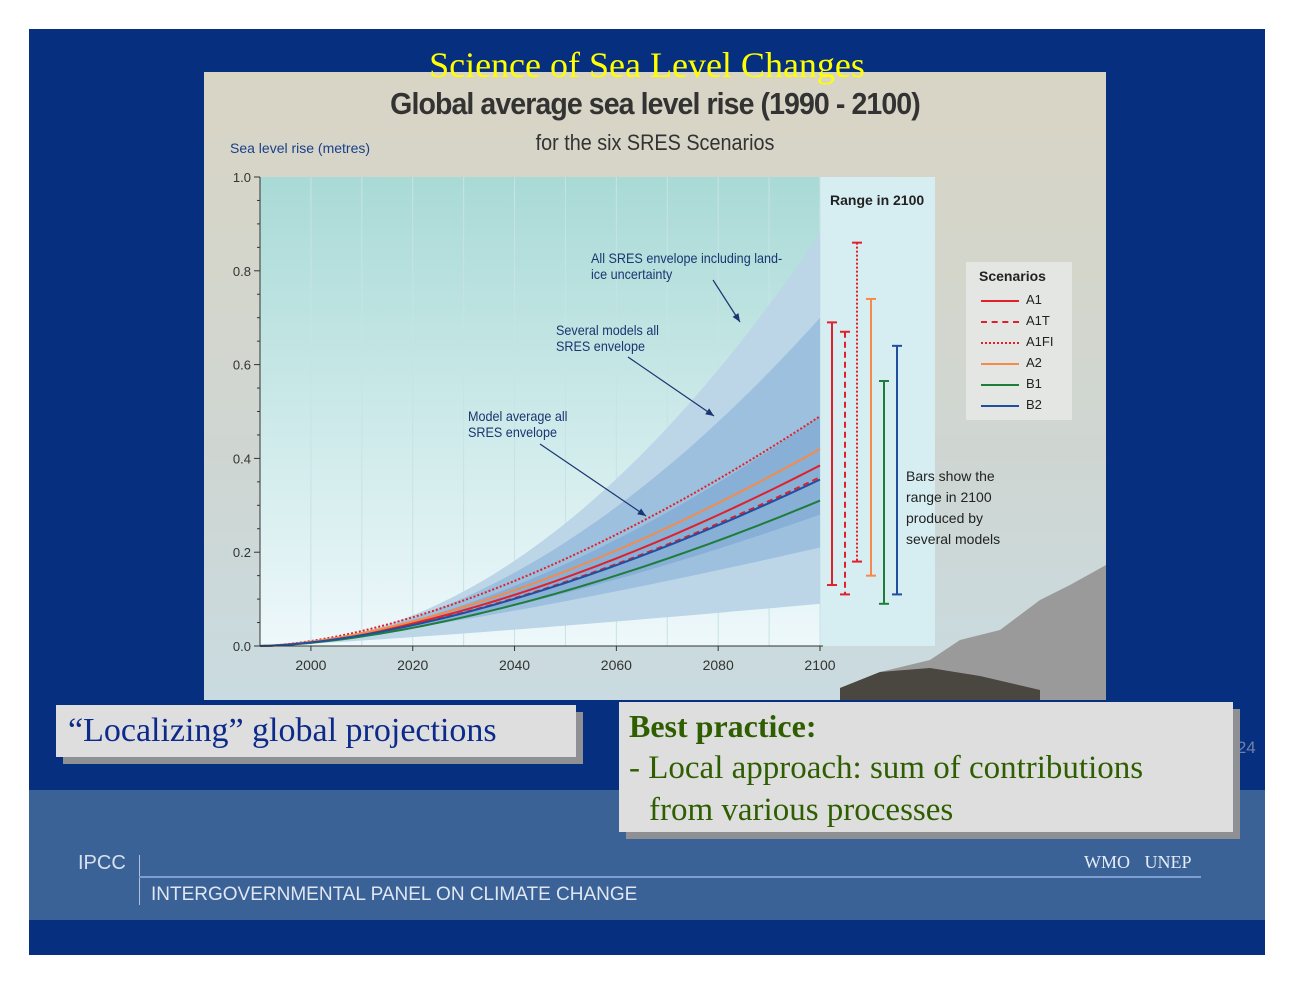 The width and height of the screenshot is (1294, 1000). I want to click on series-line-a2, so click(540, 547).